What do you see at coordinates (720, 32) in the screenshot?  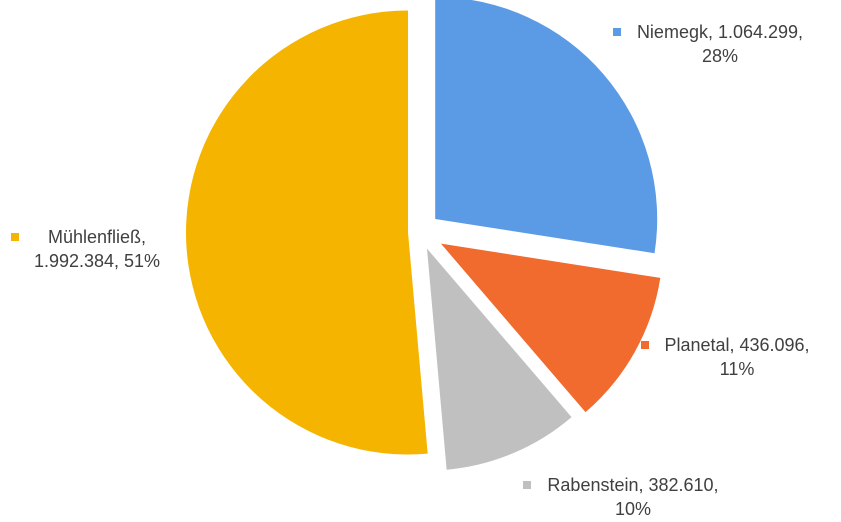 I see `data-label-niemegk-line-1: Niemegk, 1.064.299,` at bounding box center [720, 32].